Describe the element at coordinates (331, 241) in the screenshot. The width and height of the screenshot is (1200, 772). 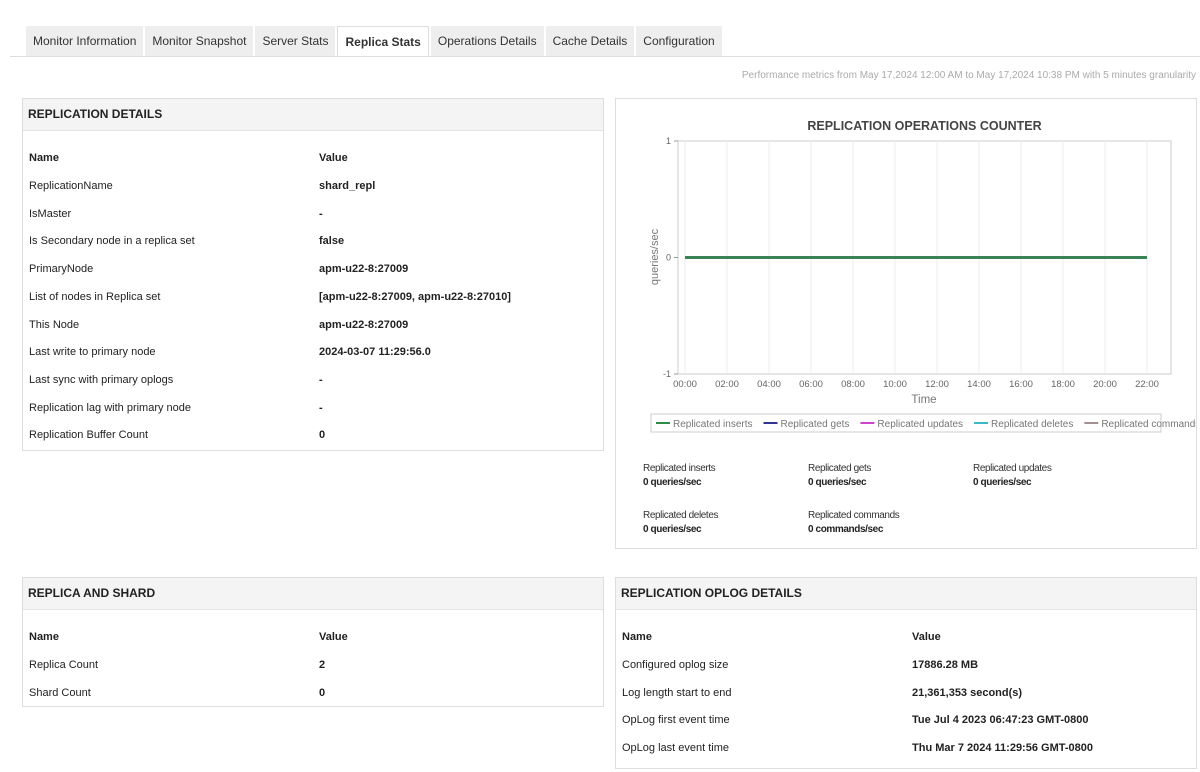
I see `row-value: false` at that location.